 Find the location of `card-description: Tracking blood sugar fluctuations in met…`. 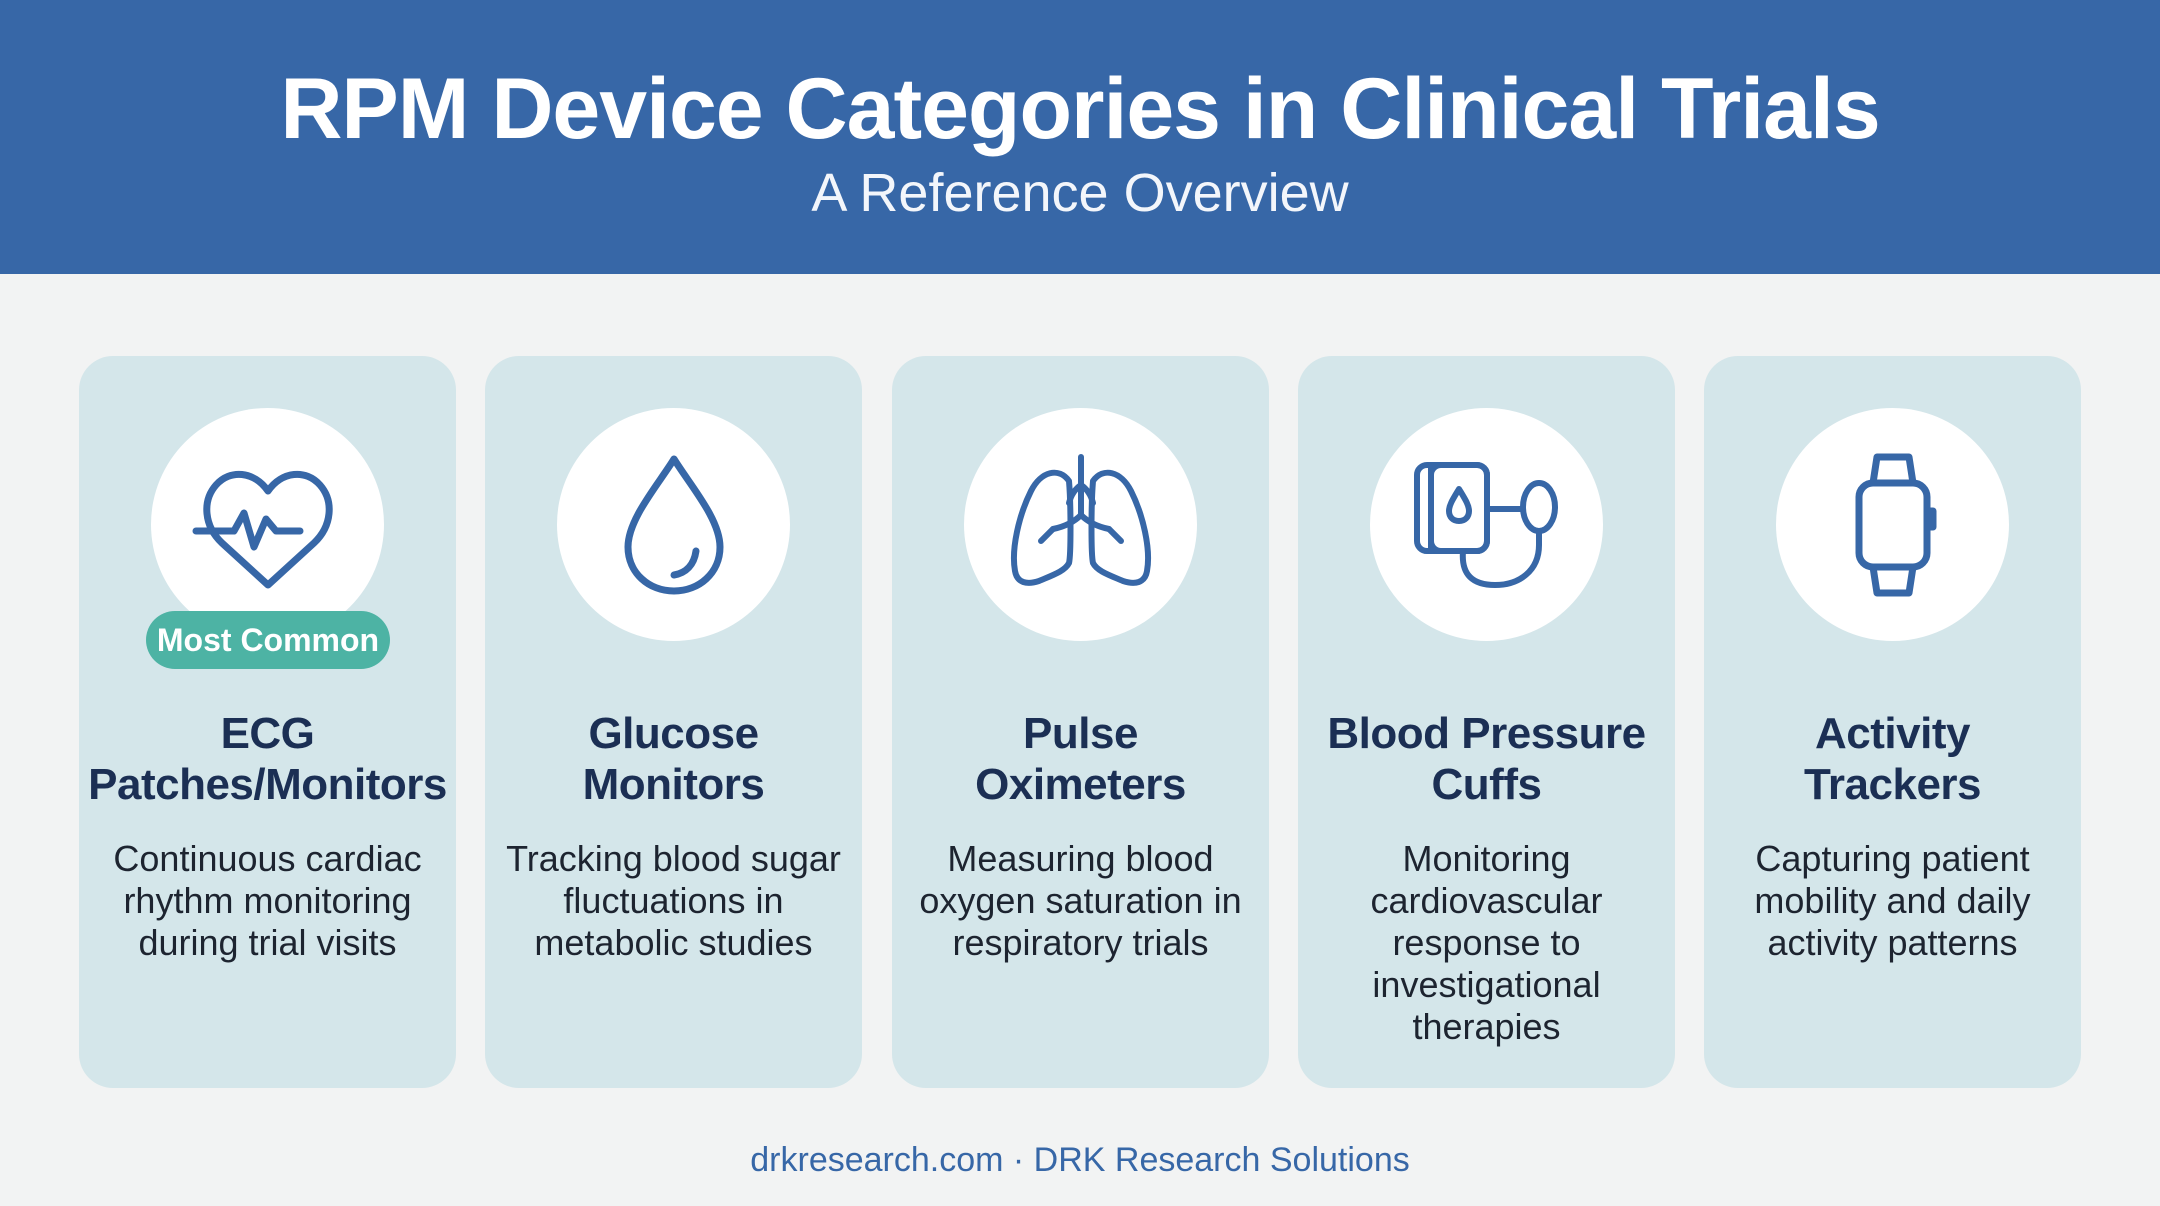

card-description: Tracking blood sugar fluctuations in met… is located at coordinates (673, 900).